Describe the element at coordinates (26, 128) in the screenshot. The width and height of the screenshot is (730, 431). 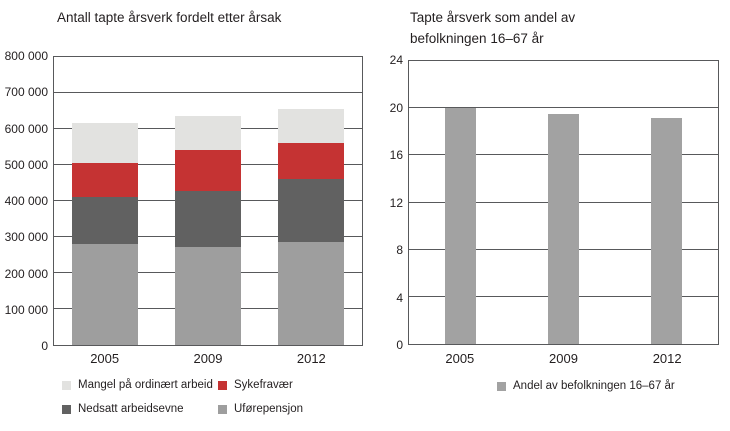
I see `y-tick-label: 600 000` at that location.